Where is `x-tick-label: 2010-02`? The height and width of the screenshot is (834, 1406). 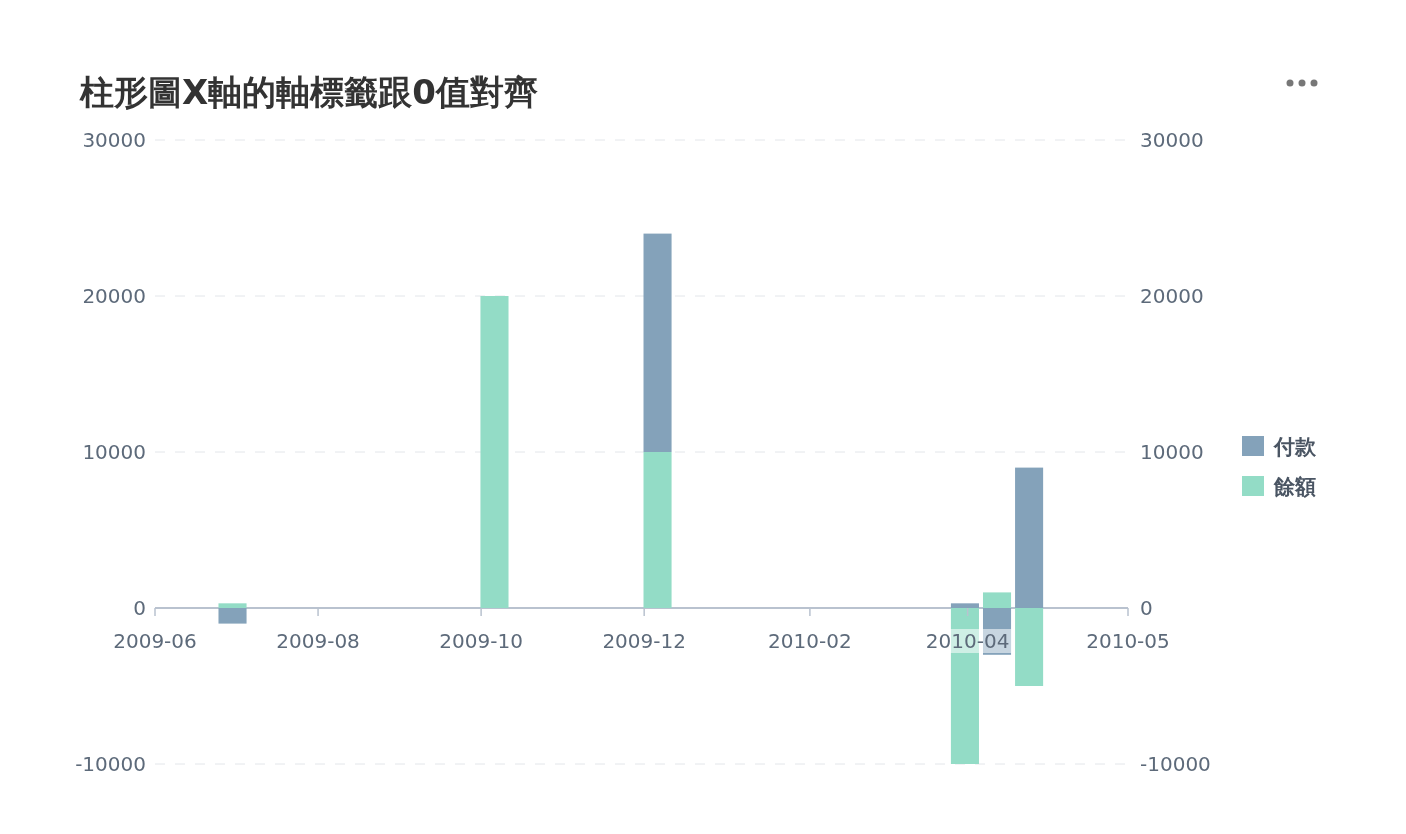 x-tick-label: 2010-02 is located at coordinates (810, 641).